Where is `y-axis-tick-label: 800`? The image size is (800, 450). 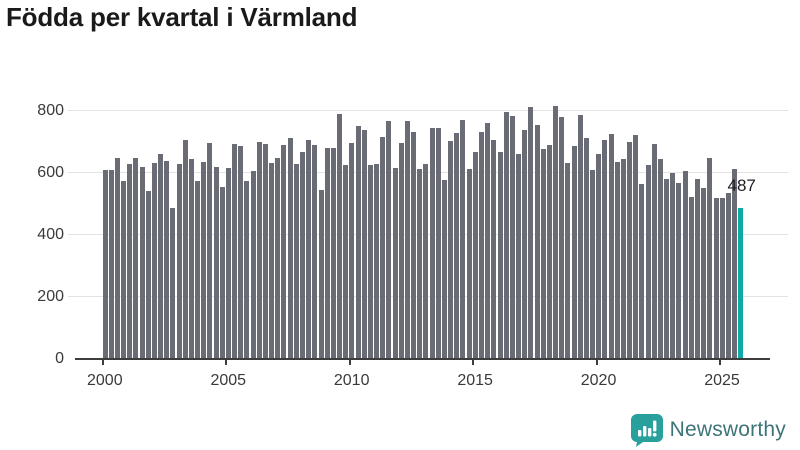 y-axis-tick-label: 800 is located at coordinates (50, 110).